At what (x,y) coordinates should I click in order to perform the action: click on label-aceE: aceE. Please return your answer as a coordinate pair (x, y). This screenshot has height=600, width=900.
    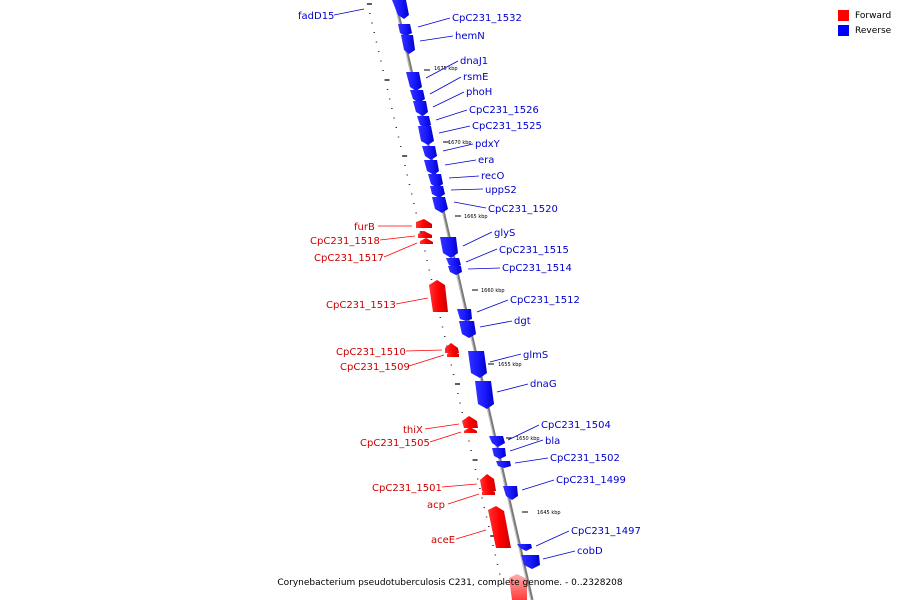
    Looking at the image, I should click on (443, 540).